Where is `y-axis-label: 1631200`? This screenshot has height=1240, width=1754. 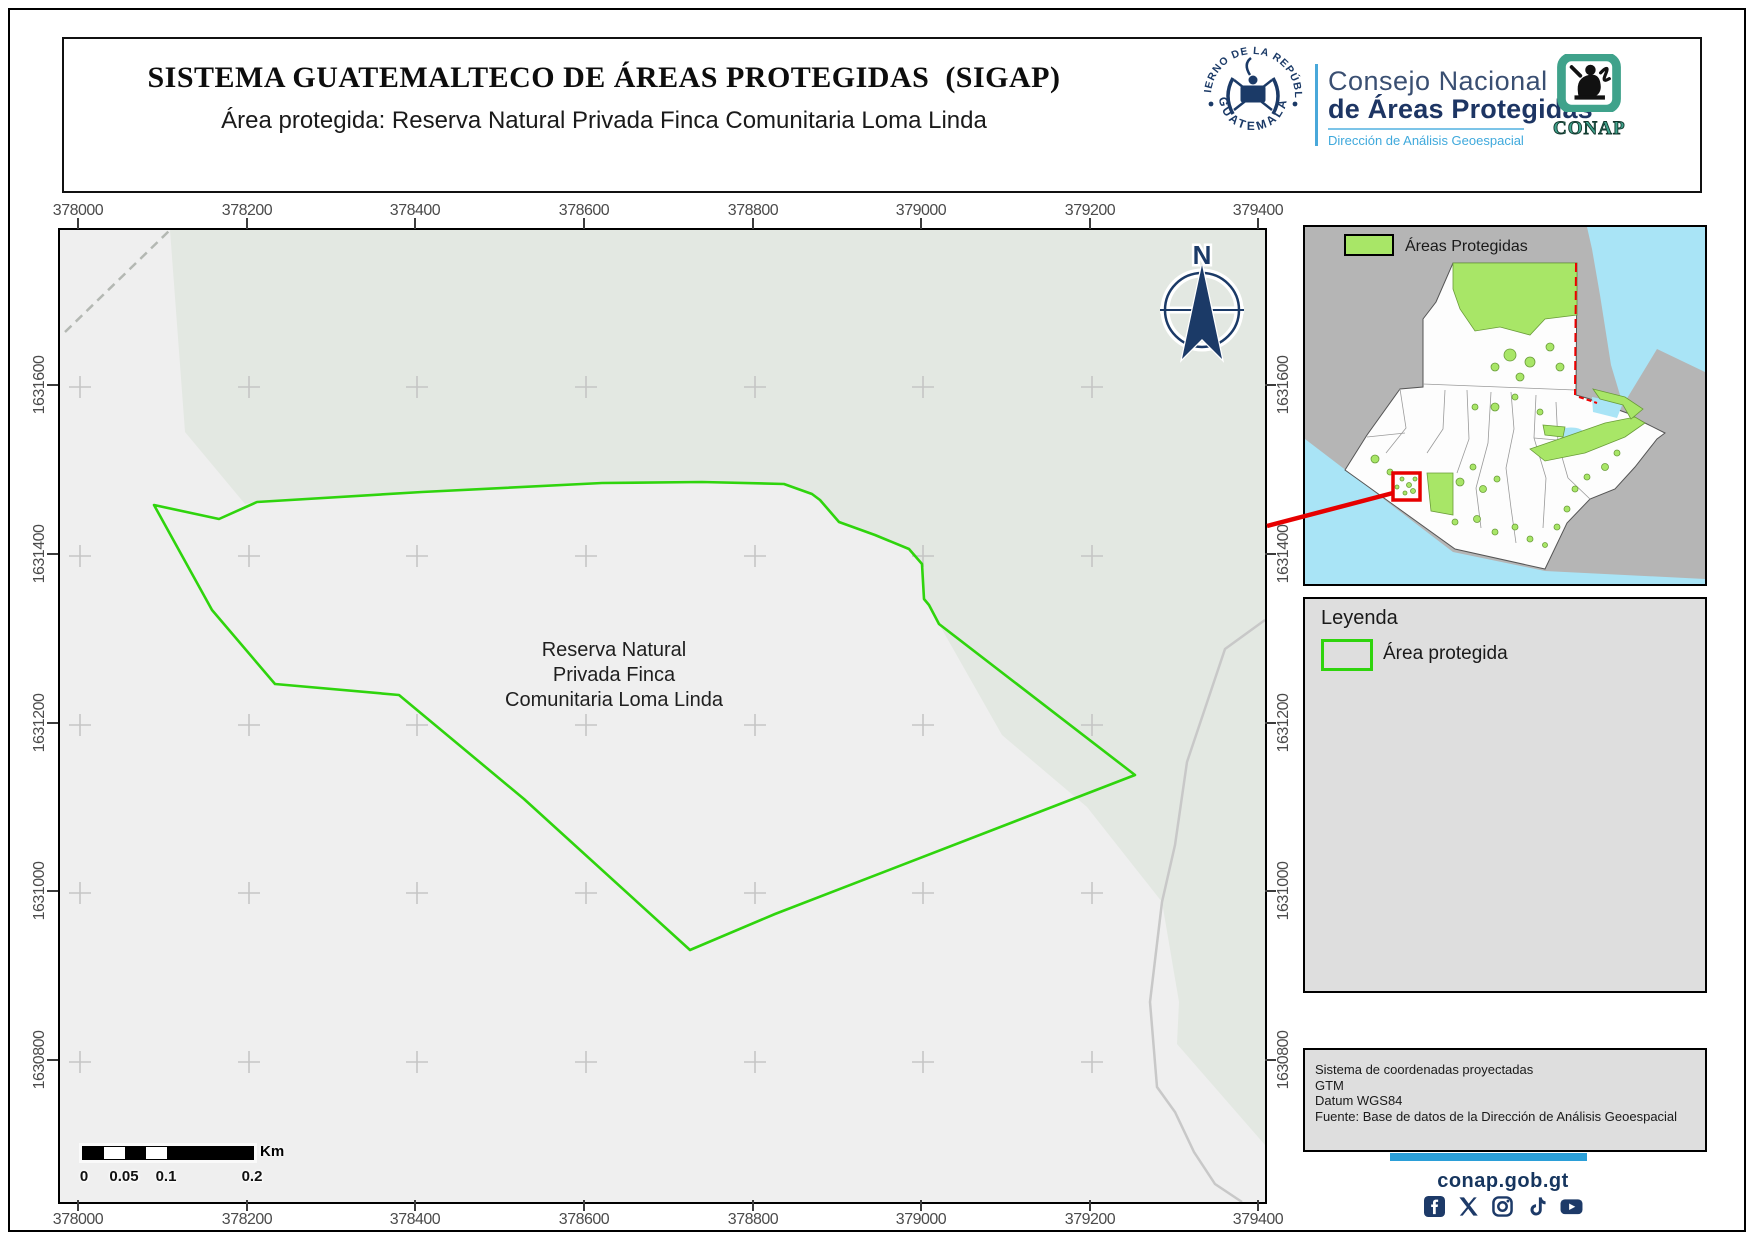 y-axis-label: 1631200 is located at coordinates (1283, 723).